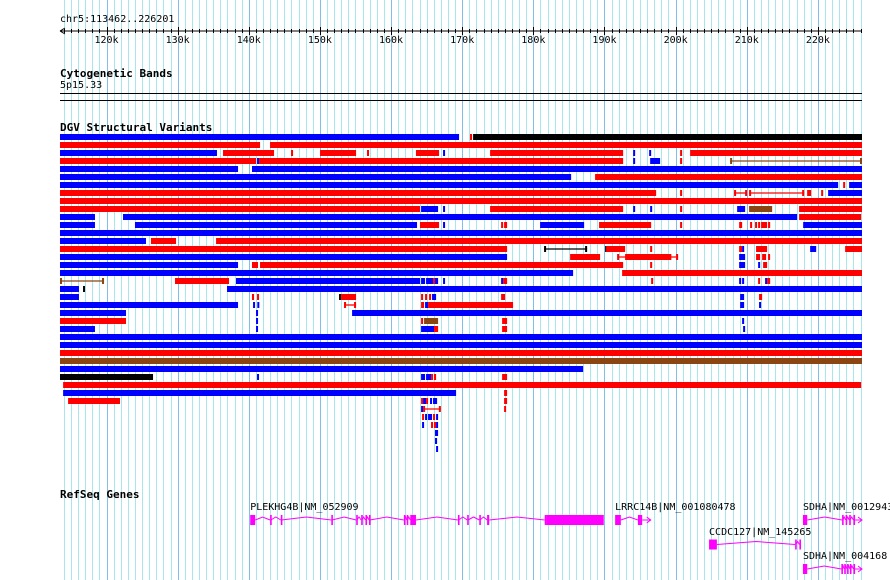  What do you see at coordinates (846, 507) in the screenshot?
I see `gene-label: SDHA|NM_0012943` at bounding box center [846, 507].